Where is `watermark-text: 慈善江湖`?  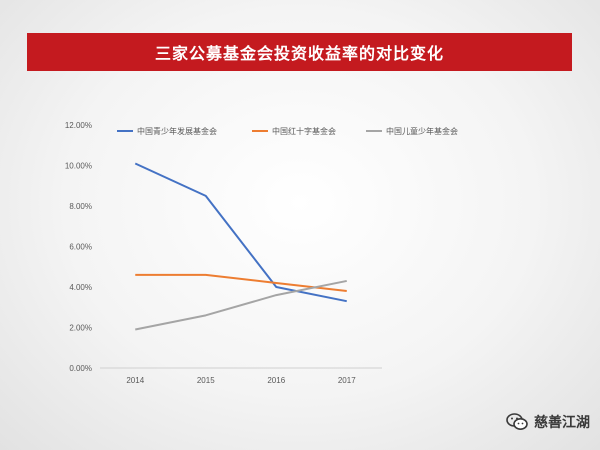 watermark-text: 慈善江湖 is located at coordinates (562, 423).